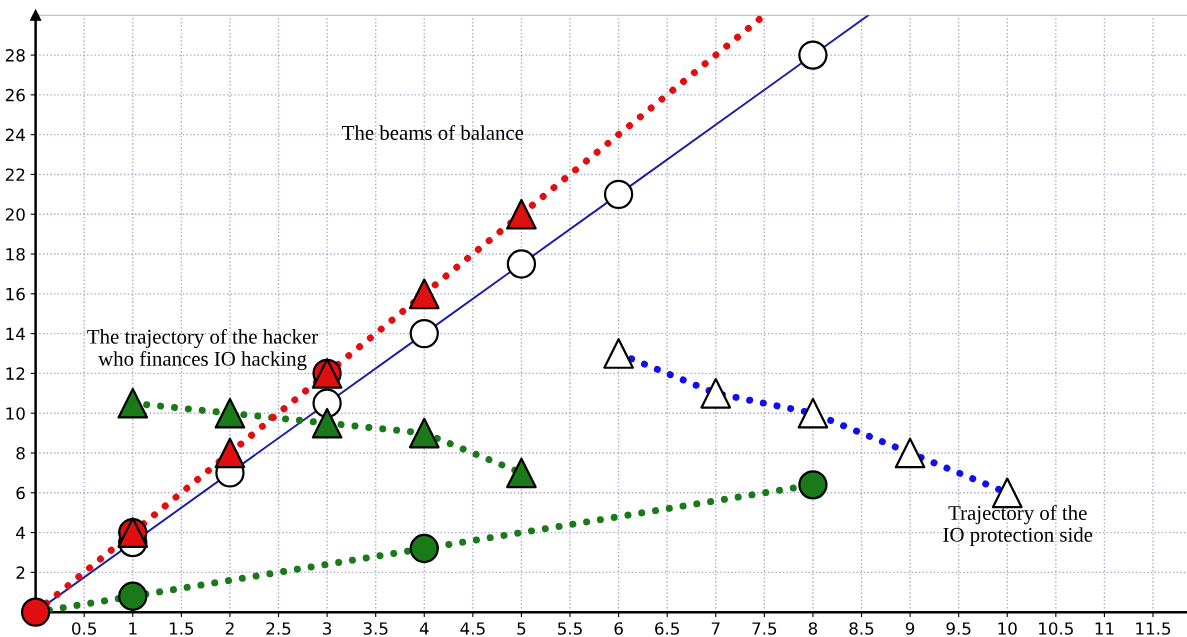 This screenshot has width=1187, height=637. What do you see at coordinates (278, 628) in the screenshot?
I see `x-tick-label: 2.5` at bounding box center [278, 628].